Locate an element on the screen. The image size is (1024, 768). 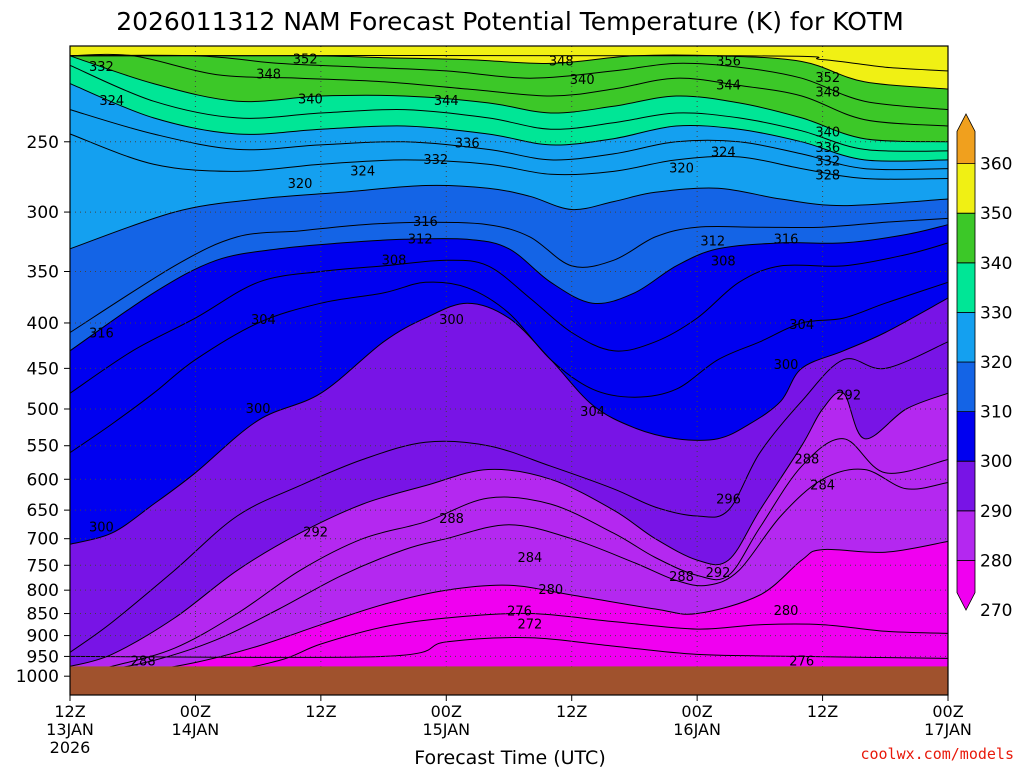
y-tick-label: 300 is located at coordinates (43, 213).